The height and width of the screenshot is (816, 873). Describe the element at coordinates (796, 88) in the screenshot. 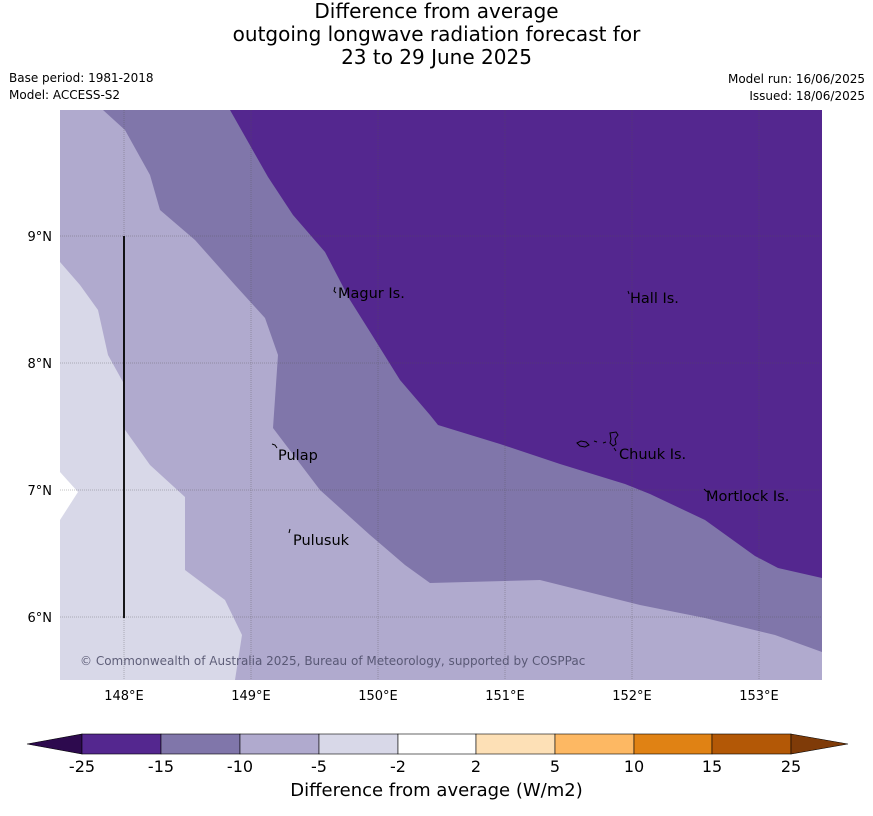

I see `meta-right: Model run: 16/06/2025 Issued: 18/06/2025` at that location.